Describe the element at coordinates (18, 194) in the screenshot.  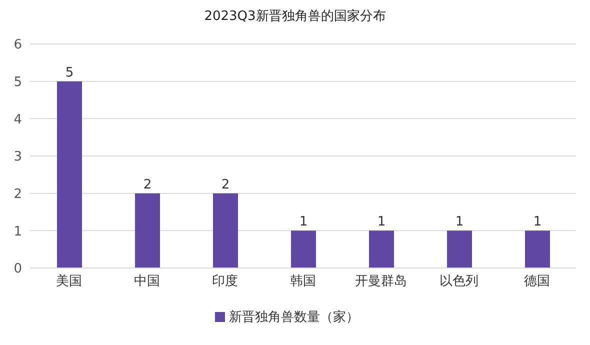
I see `y-tick-label: 2` at that location.